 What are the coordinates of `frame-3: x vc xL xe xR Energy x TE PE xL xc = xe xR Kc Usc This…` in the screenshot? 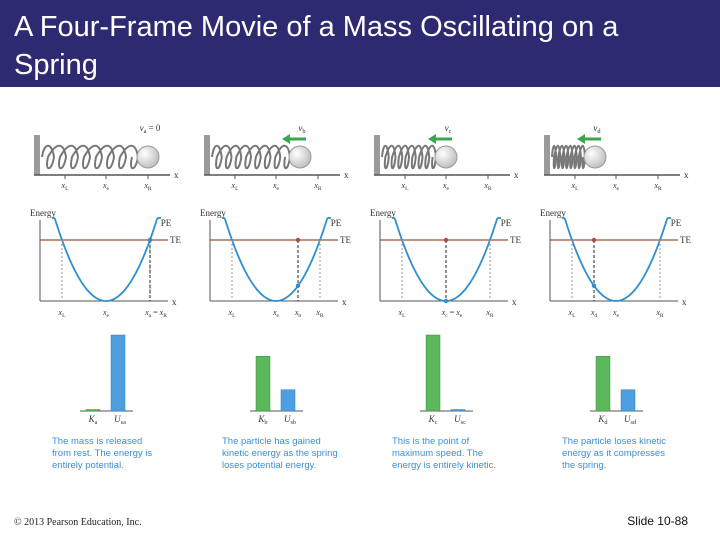 It's located at (445, 297).